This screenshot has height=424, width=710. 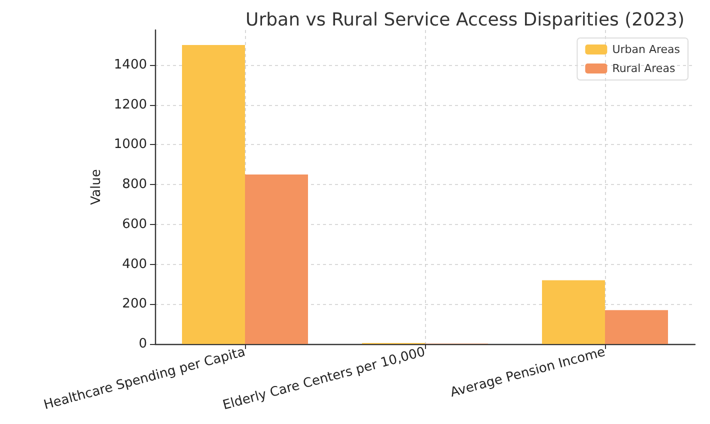 I want to click on legend-label: Rural Areas, so click(x=644, y=68).